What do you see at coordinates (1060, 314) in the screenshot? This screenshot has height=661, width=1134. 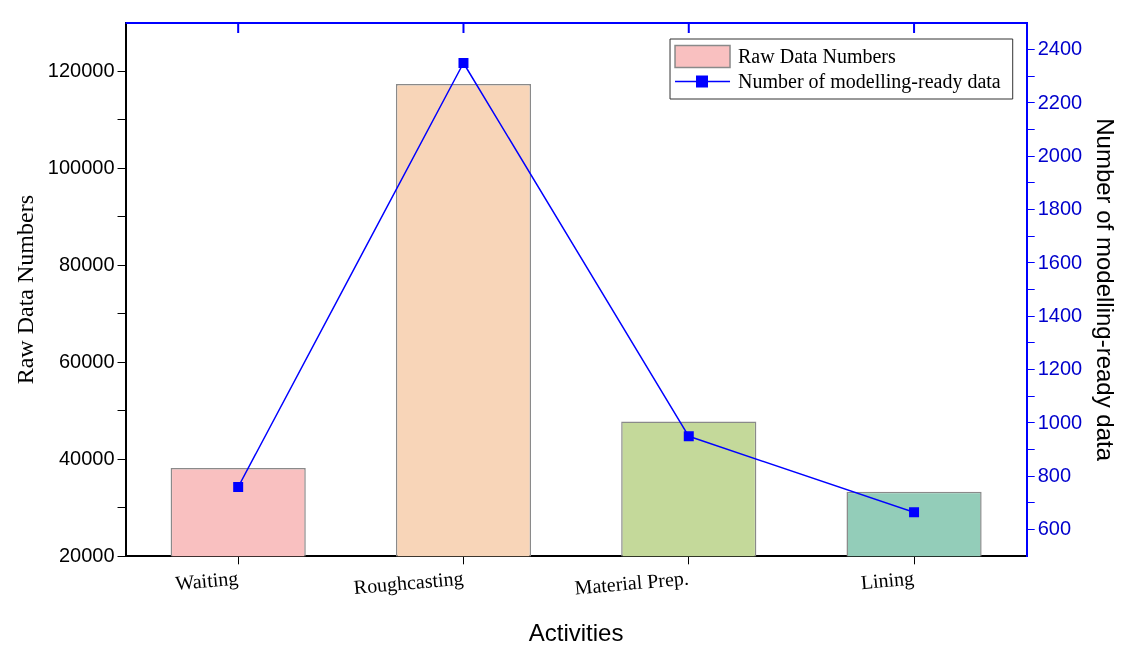 I see `y2-tick-label: 1400` at bounding box center [1060, 314].